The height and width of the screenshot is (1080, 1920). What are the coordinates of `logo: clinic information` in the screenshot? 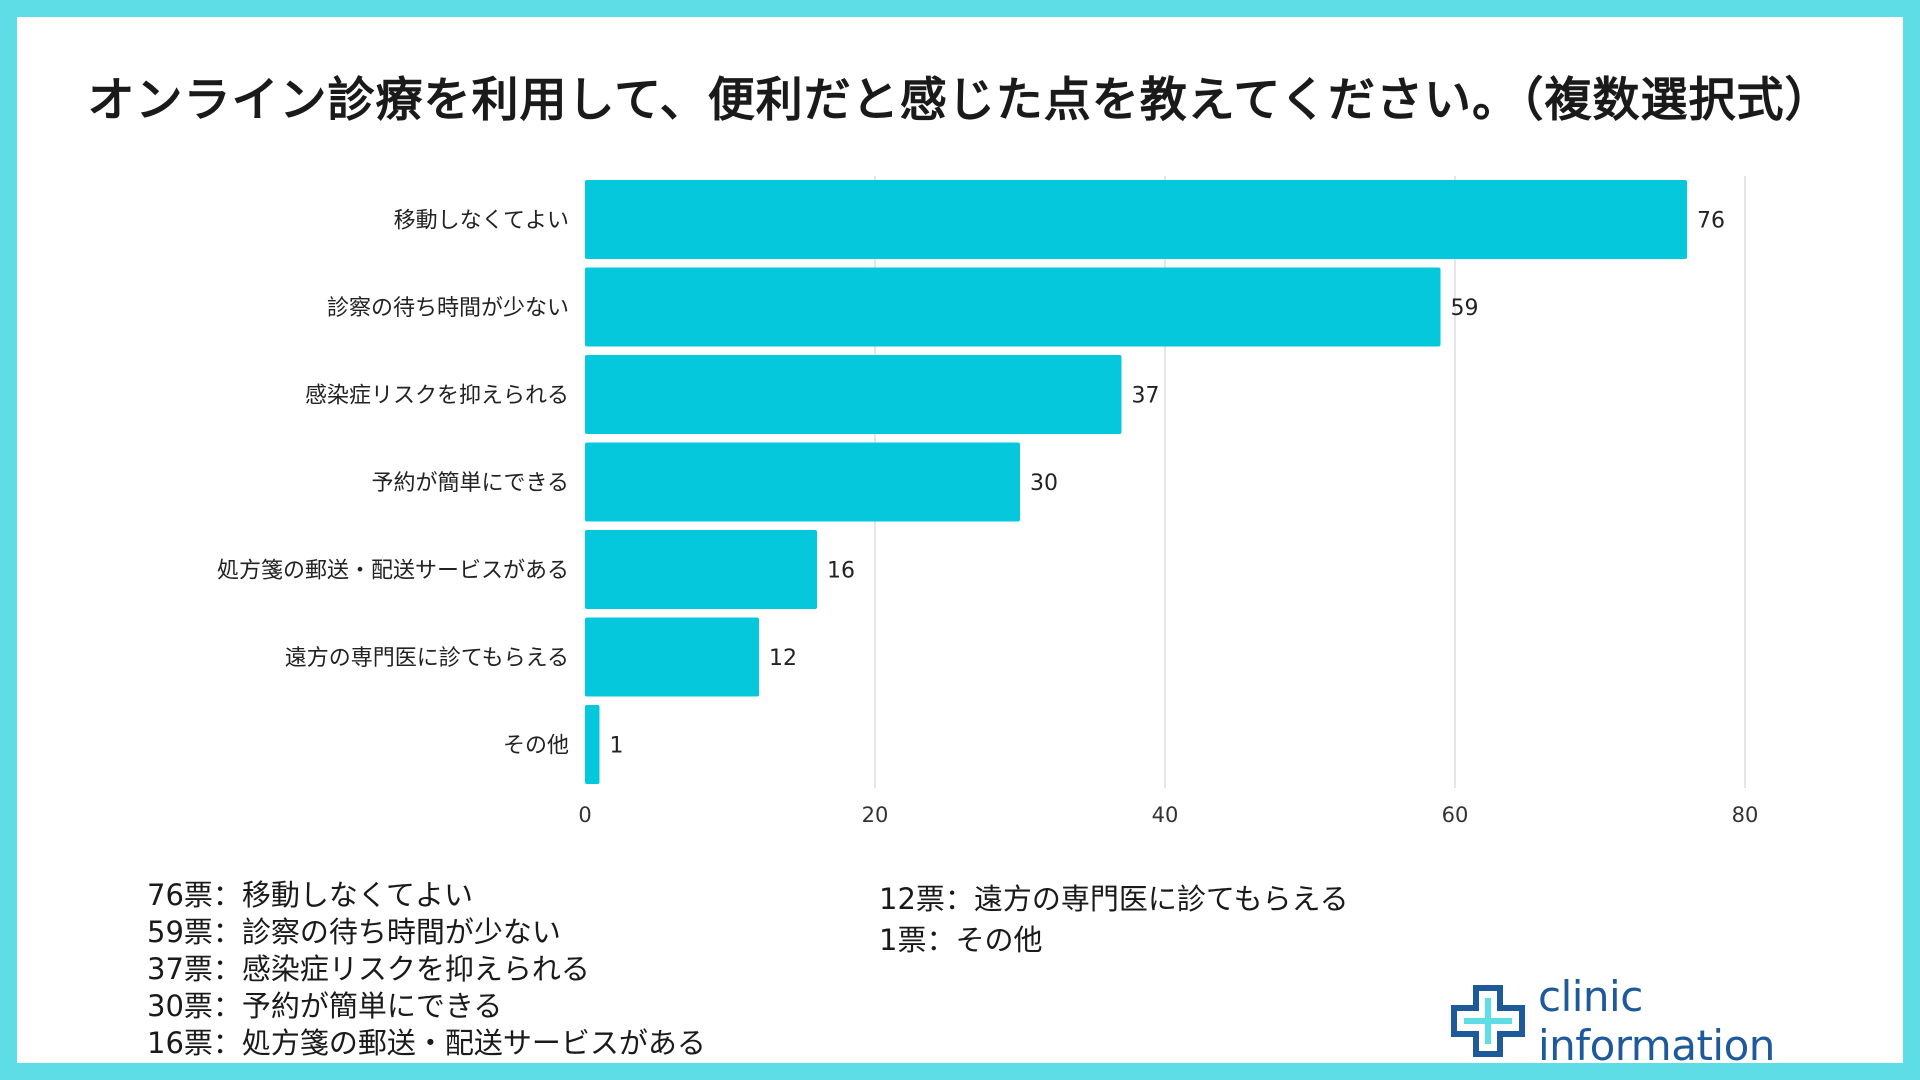 It's located at (1670, 1021).